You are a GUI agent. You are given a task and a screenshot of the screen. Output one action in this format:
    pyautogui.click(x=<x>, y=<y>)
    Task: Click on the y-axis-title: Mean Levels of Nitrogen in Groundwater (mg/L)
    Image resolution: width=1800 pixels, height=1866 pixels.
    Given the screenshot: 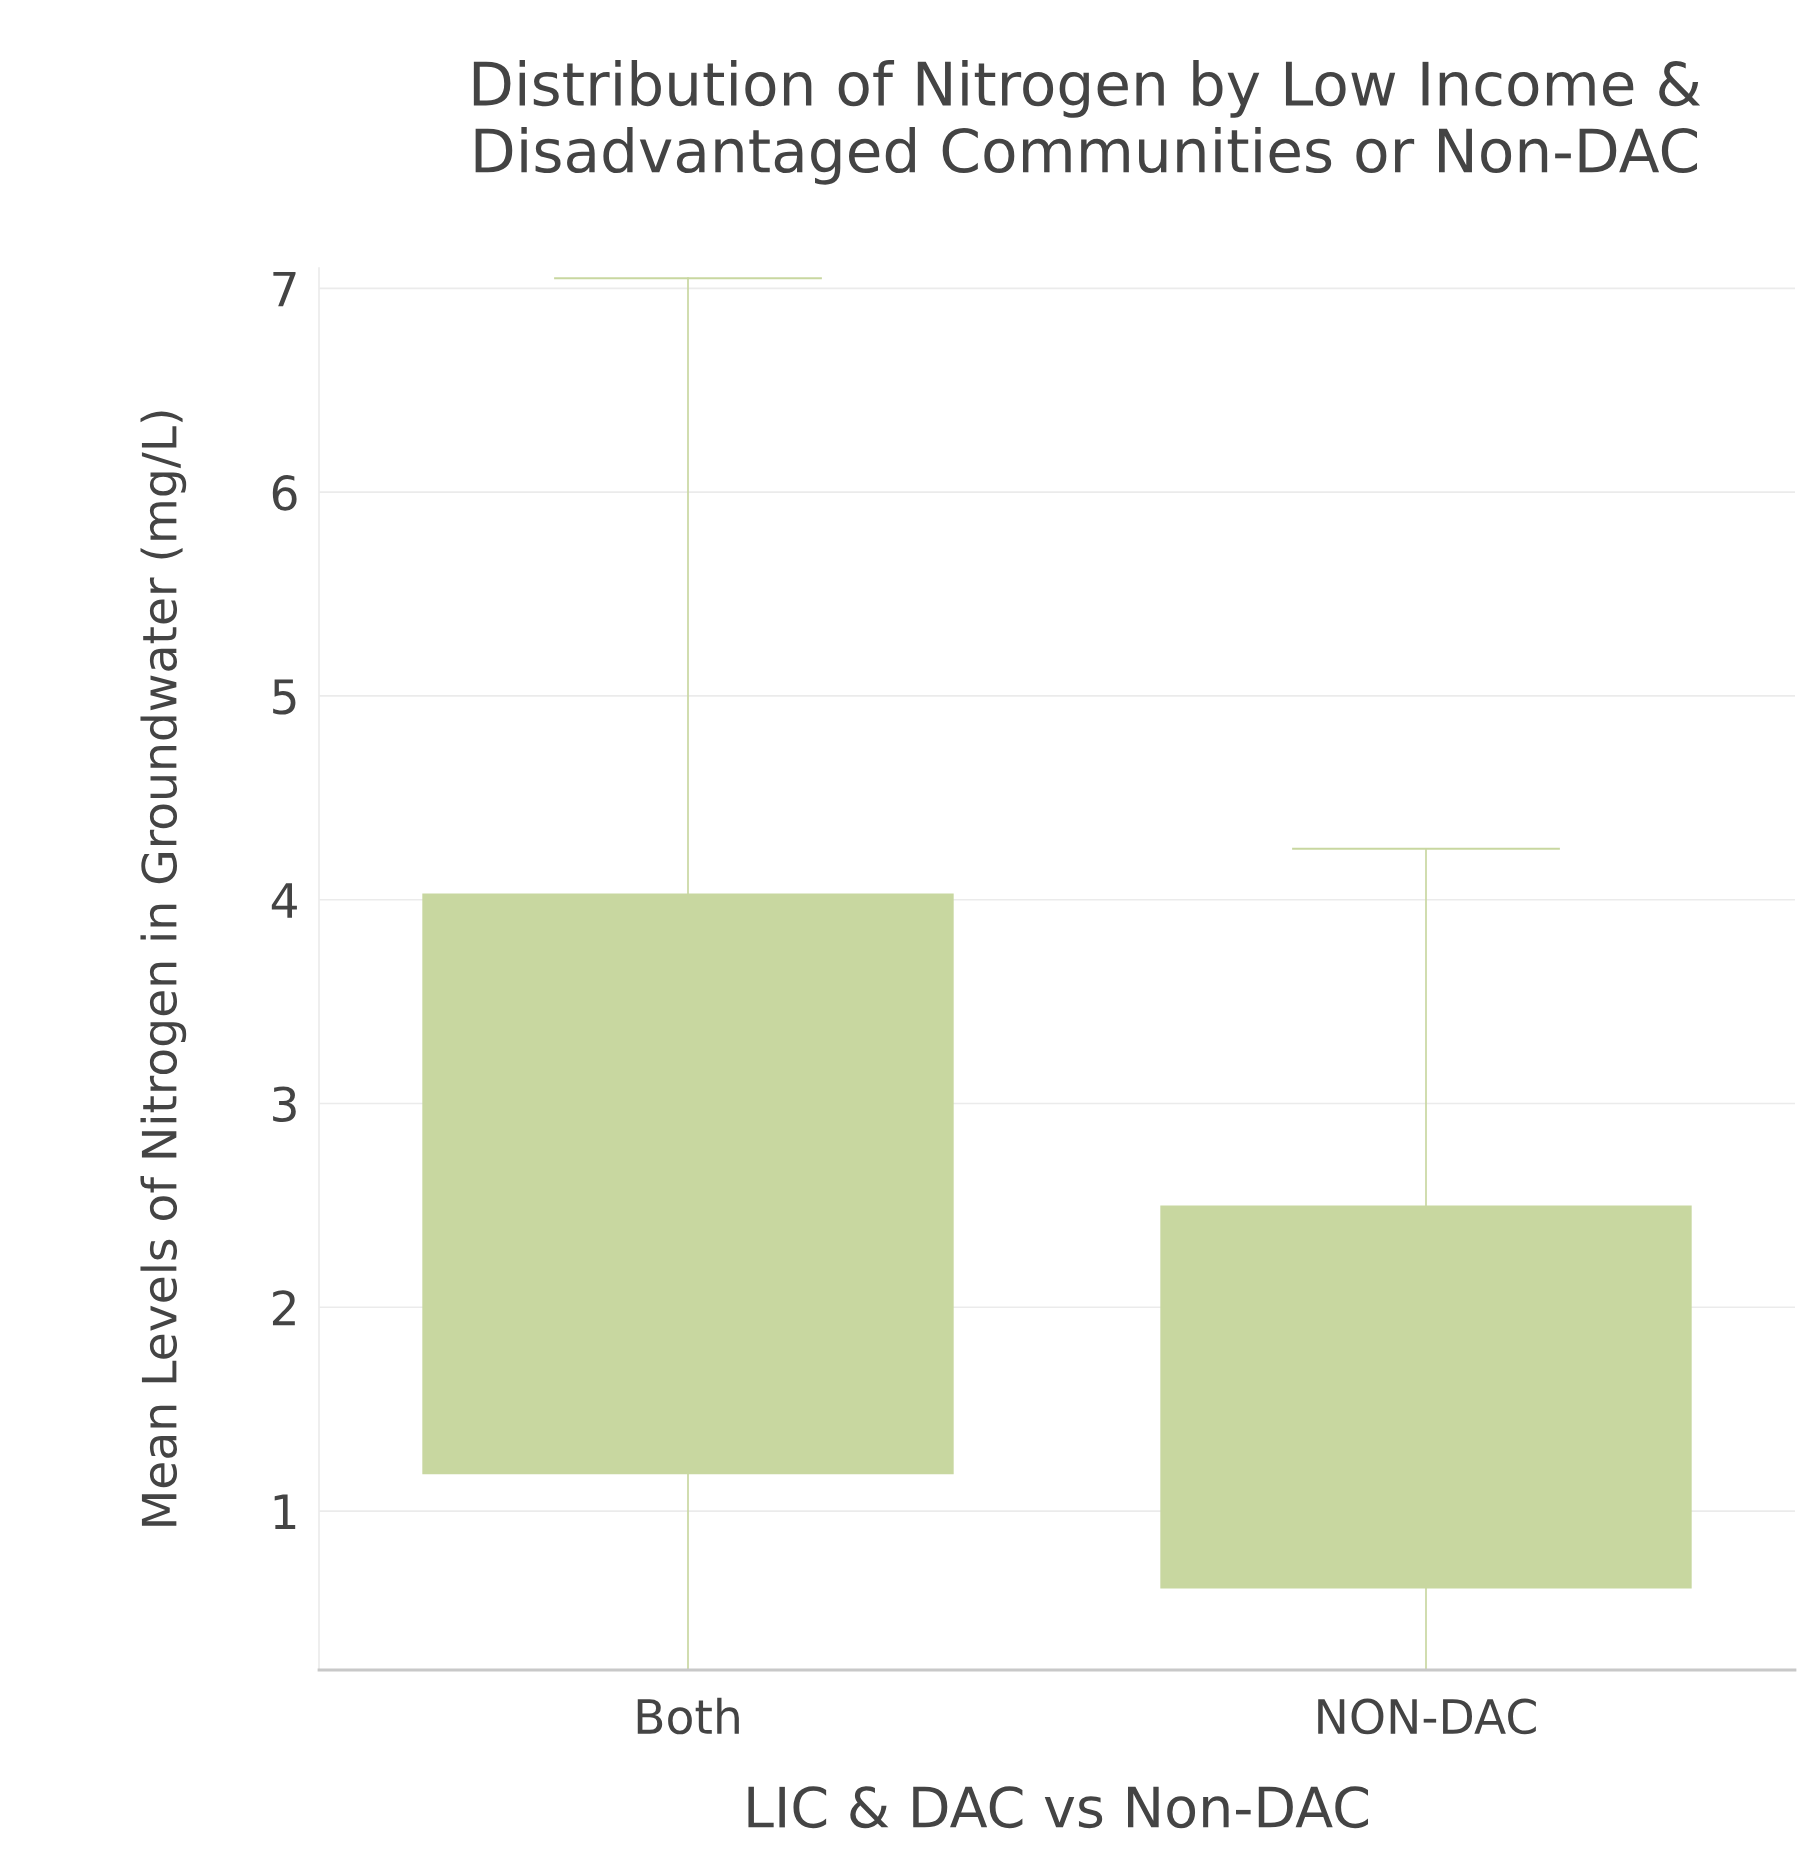 What is the action you would take?
    pyautogui.click(x=163, y=968)
    